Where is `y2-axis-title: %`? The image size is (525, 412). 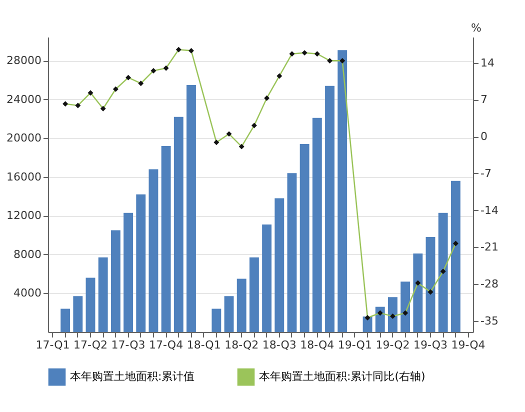 y2-axis-title: % is located at coordinates (476, 28).